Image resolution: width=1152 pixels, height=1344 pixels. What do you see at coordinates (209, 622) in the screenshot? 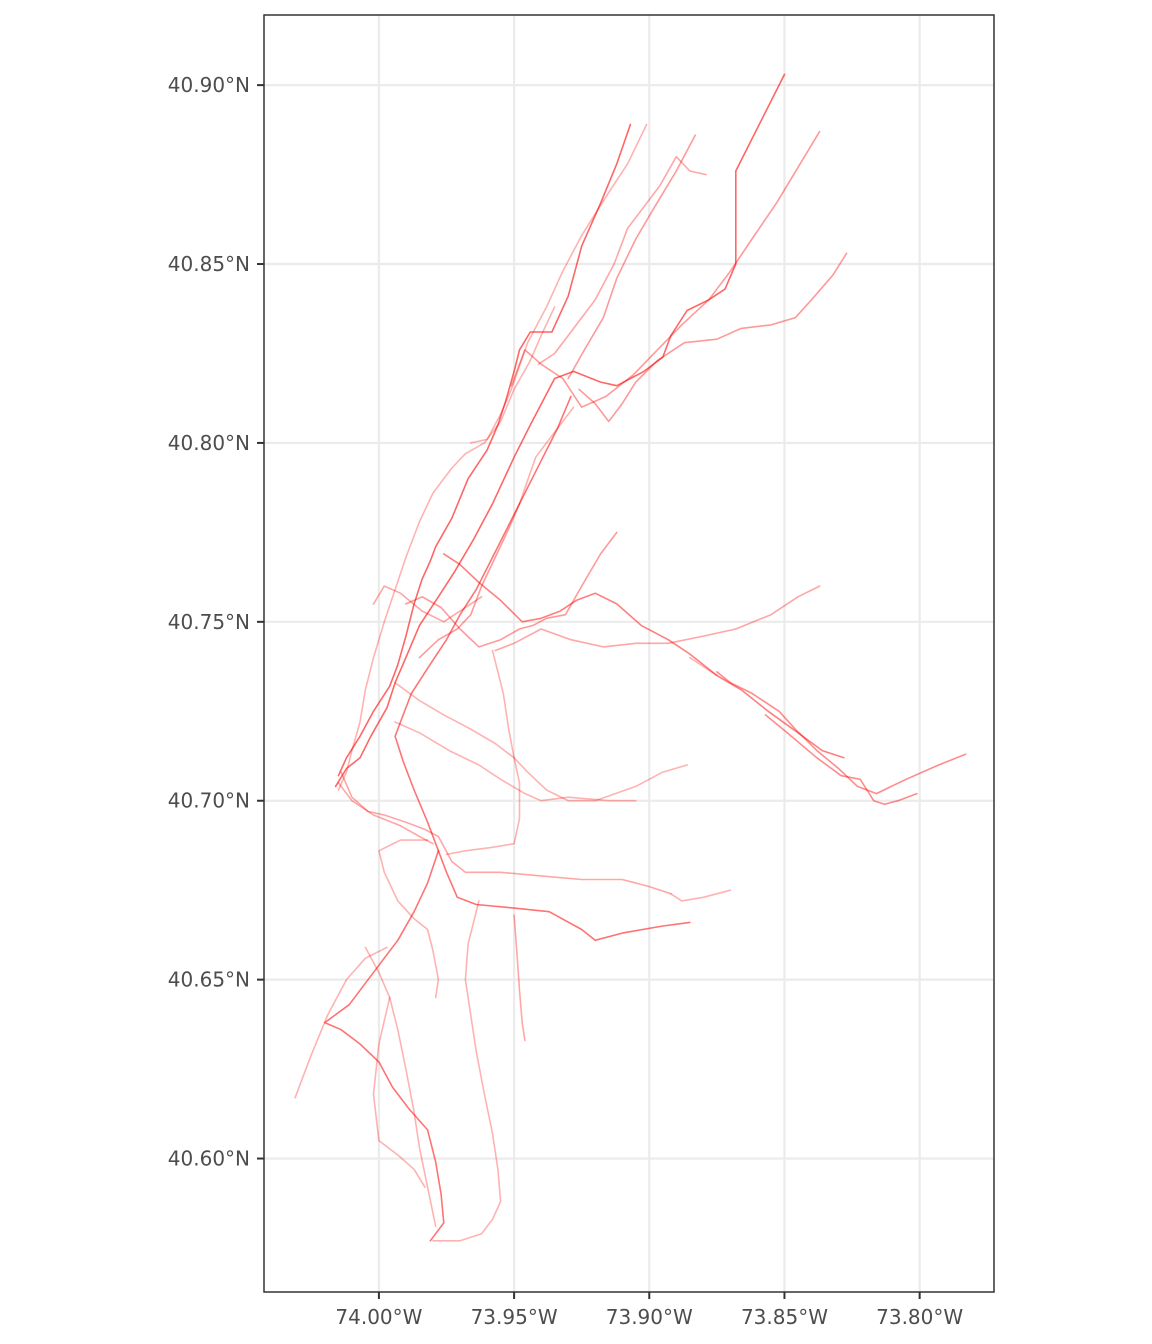
I see `y-tick-label: 40.75°N` at bounding box center [209, 622].